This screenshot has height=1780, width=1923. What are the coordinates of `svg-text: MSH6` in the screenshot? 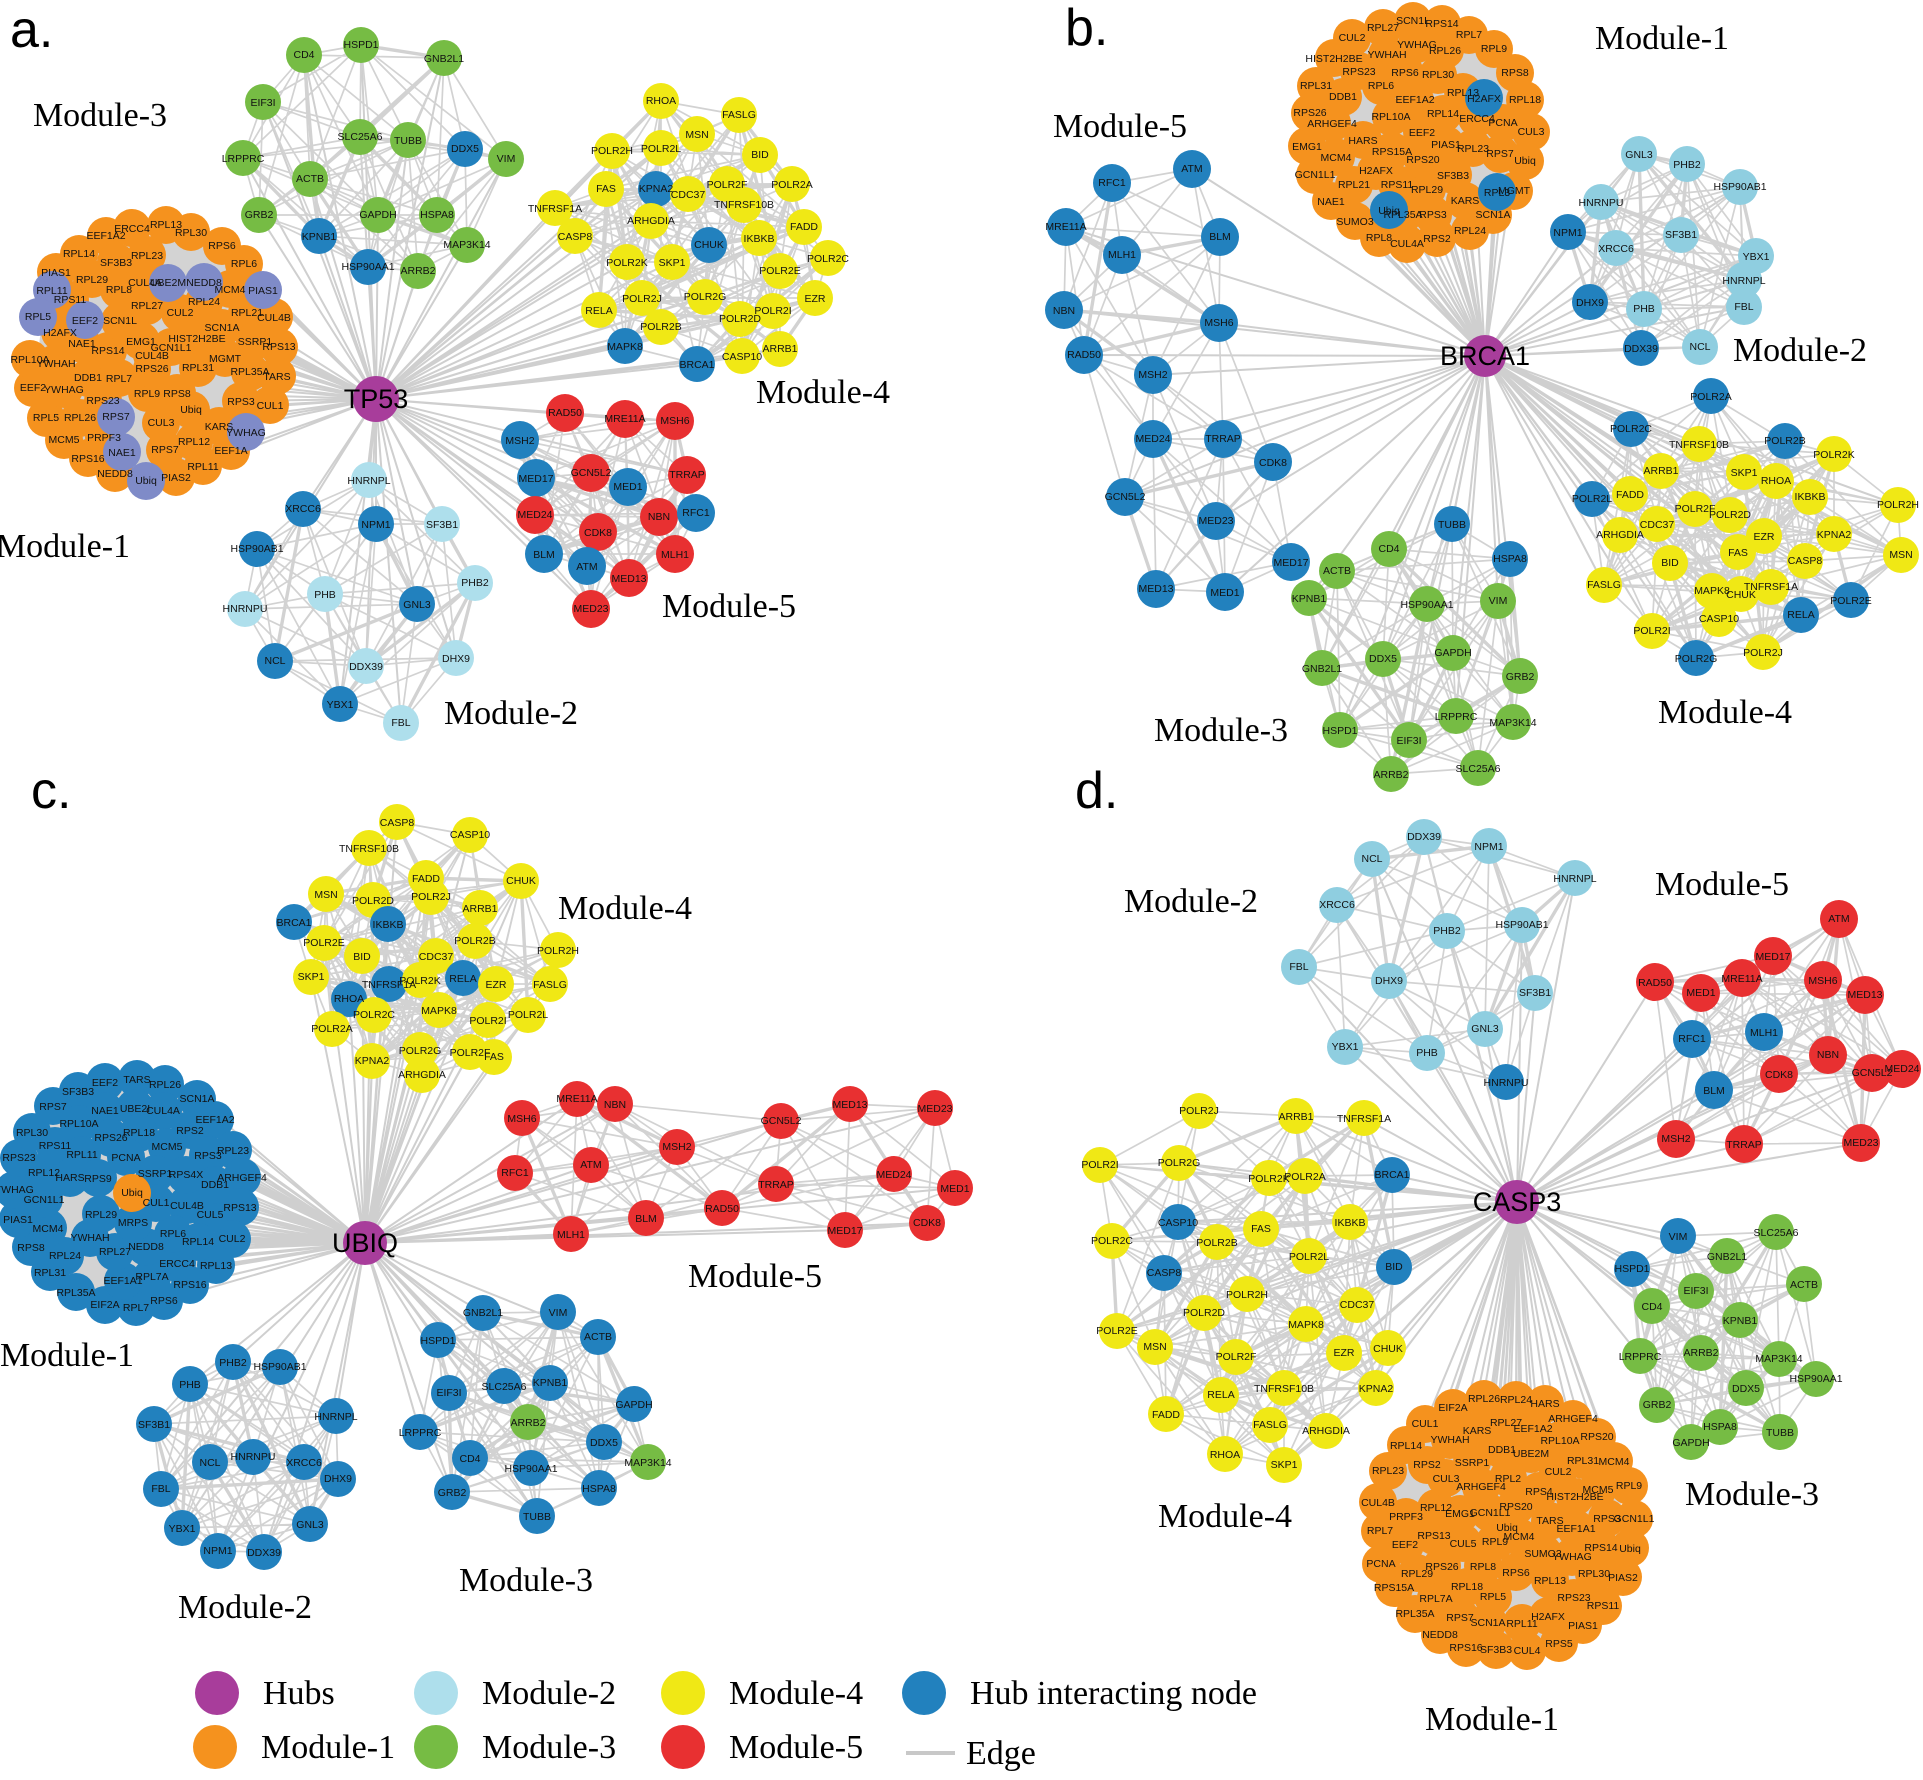 It's located at (1822, 981).